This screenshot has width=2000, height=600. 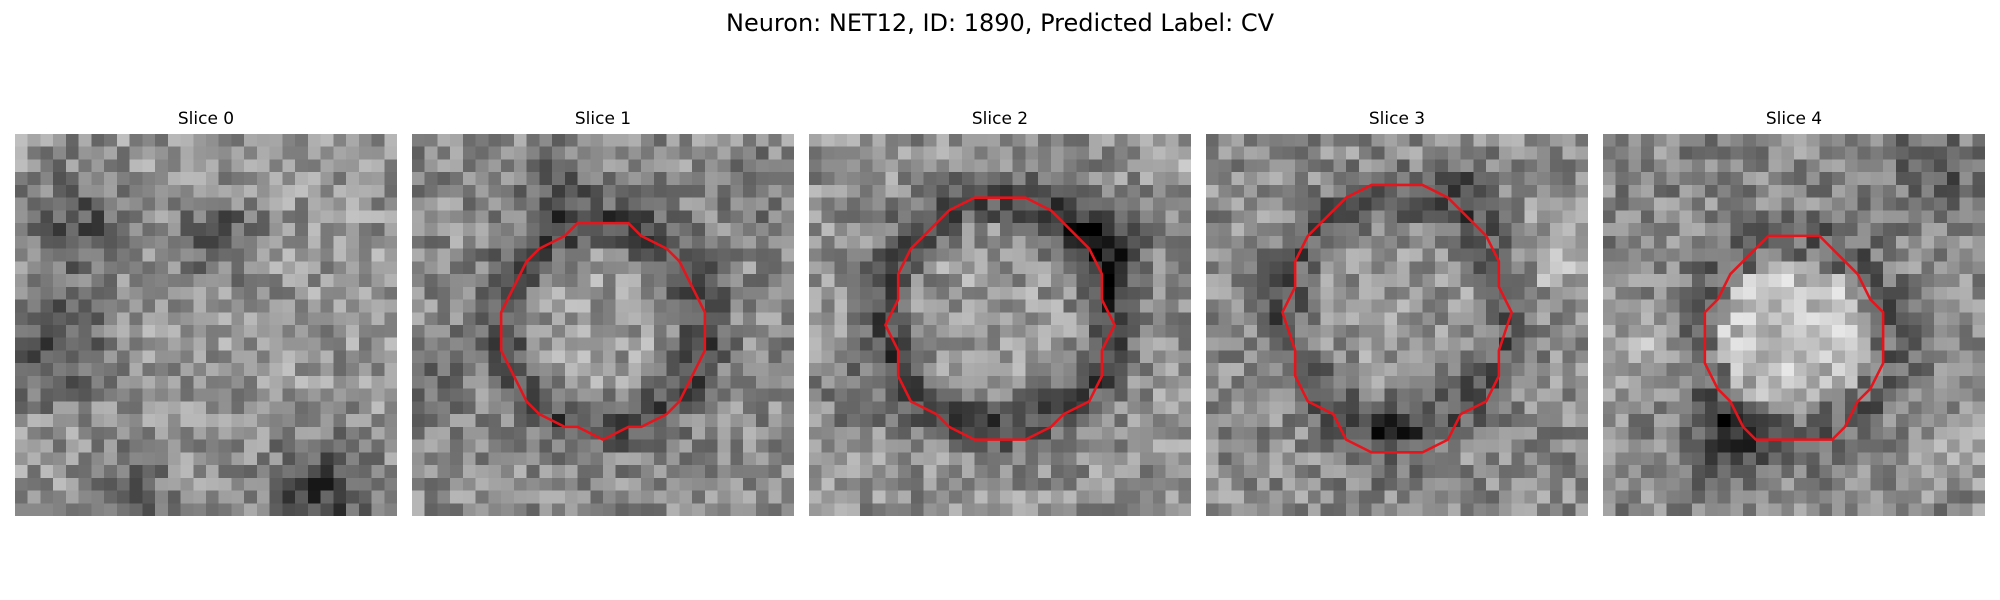 I want to click on slice-title-1: Slice 1, so click(x=603, y=119).